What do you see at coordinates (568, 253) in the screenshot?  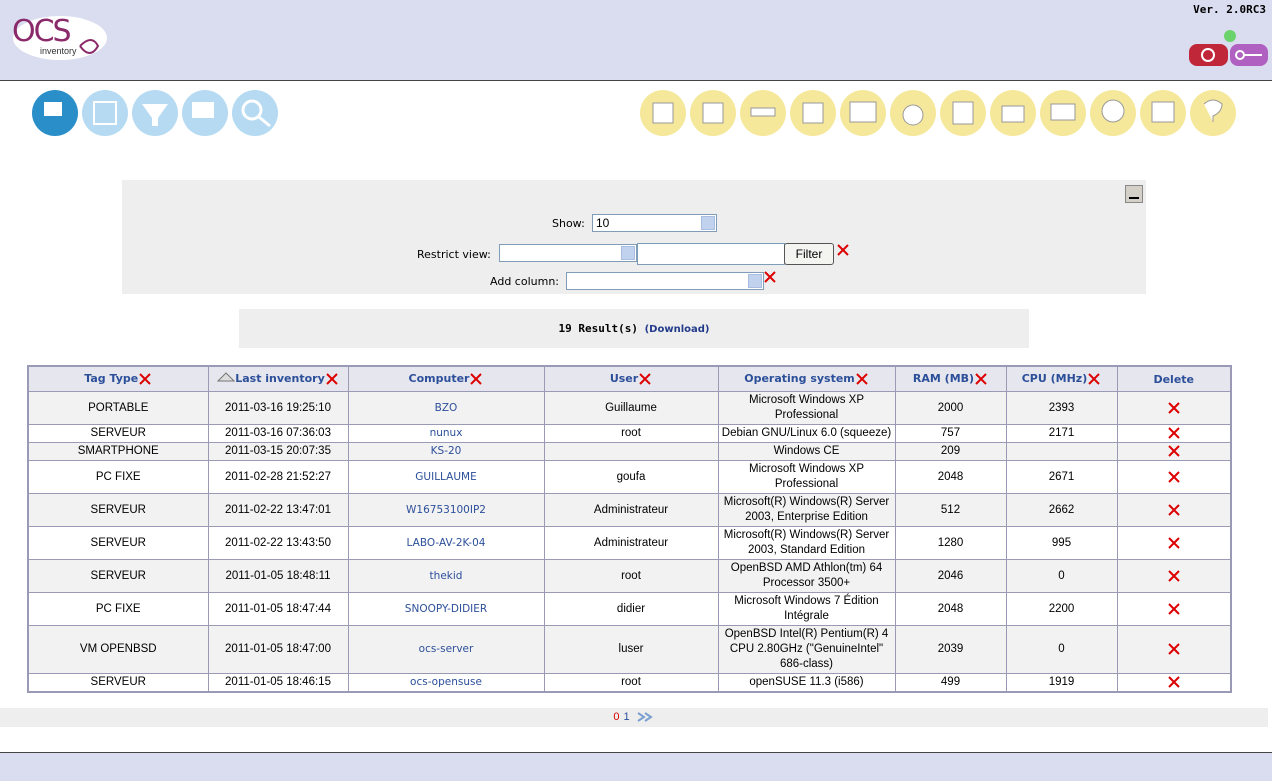 I see `restrict-select` at bounding box center [568, 253].